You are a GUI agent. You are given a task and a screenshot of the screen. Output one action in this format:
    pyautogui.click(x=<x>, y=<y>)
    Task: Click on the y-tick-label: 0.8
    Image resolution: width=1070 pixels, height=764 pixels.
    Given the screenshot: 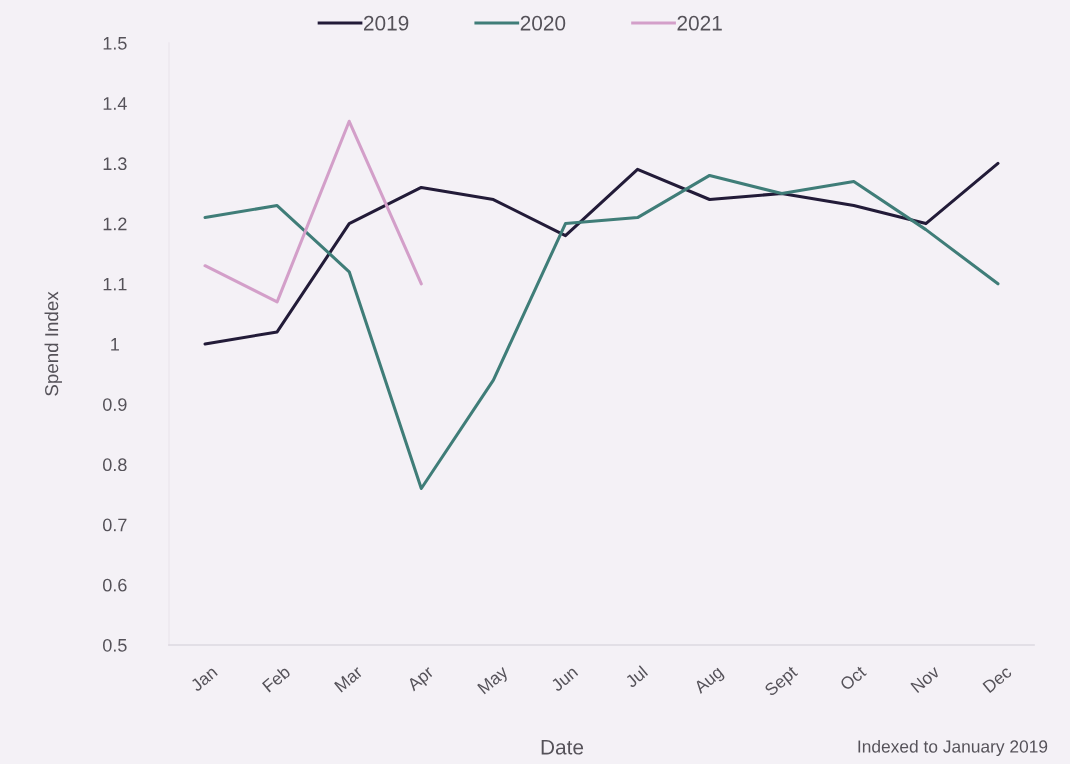 What is the action you would take?
    pyautogui.click(x=114, y=465)
    